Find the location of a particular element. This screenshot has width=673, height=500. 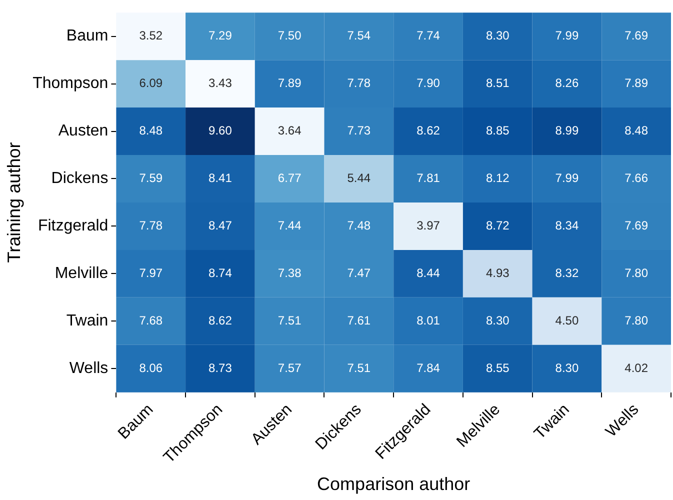

data-label: 7.44 is located at coordinates (290, 225).